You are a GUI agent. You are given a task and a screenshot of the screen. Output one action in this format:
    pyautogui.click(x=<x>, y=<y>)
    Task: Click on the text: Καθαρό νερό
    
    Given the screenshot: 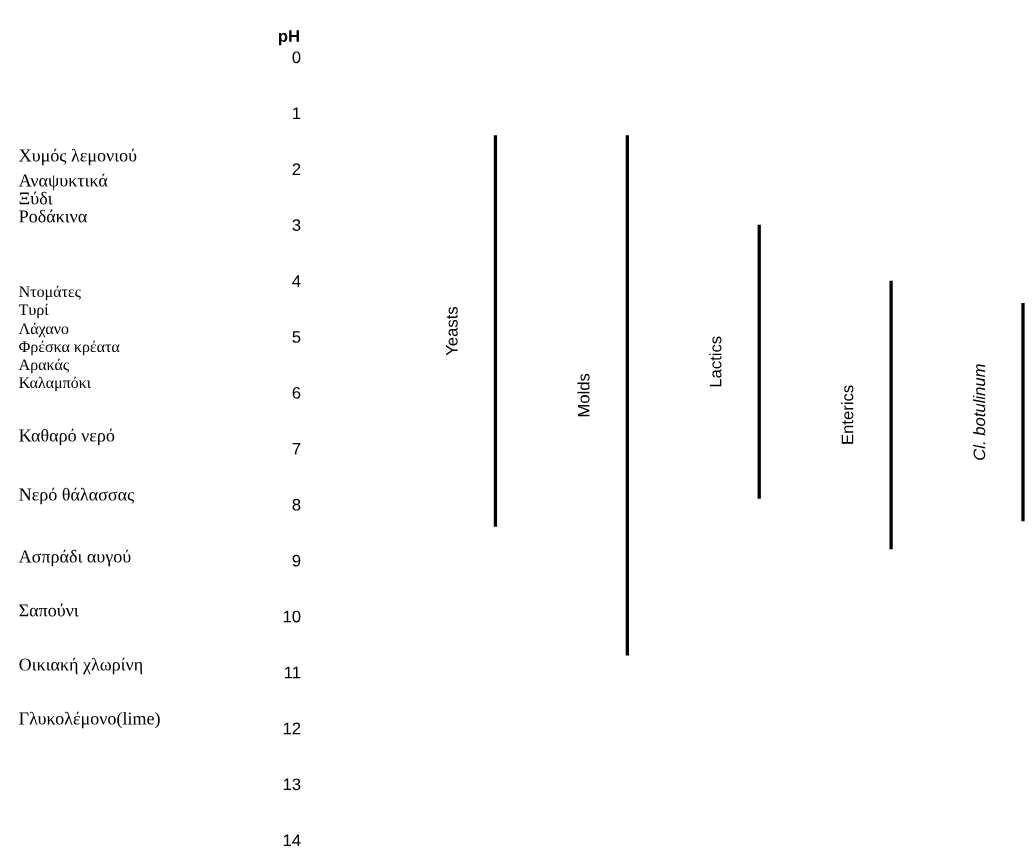 What is the action you would take?
    pyautogui.click(x=67, y=437)
    